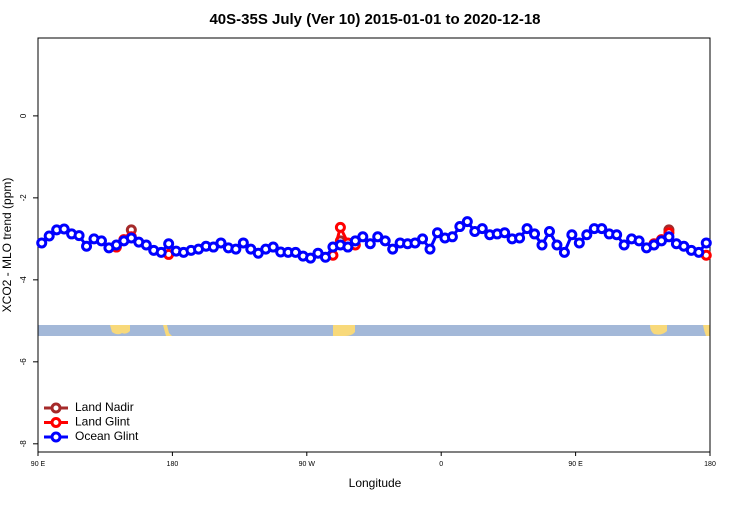 The image size is (750, 505). What do you see at coordinates (23, 280) in the screenshot?
I see `y-tick-label: -4` at bounding box center [23, 280].